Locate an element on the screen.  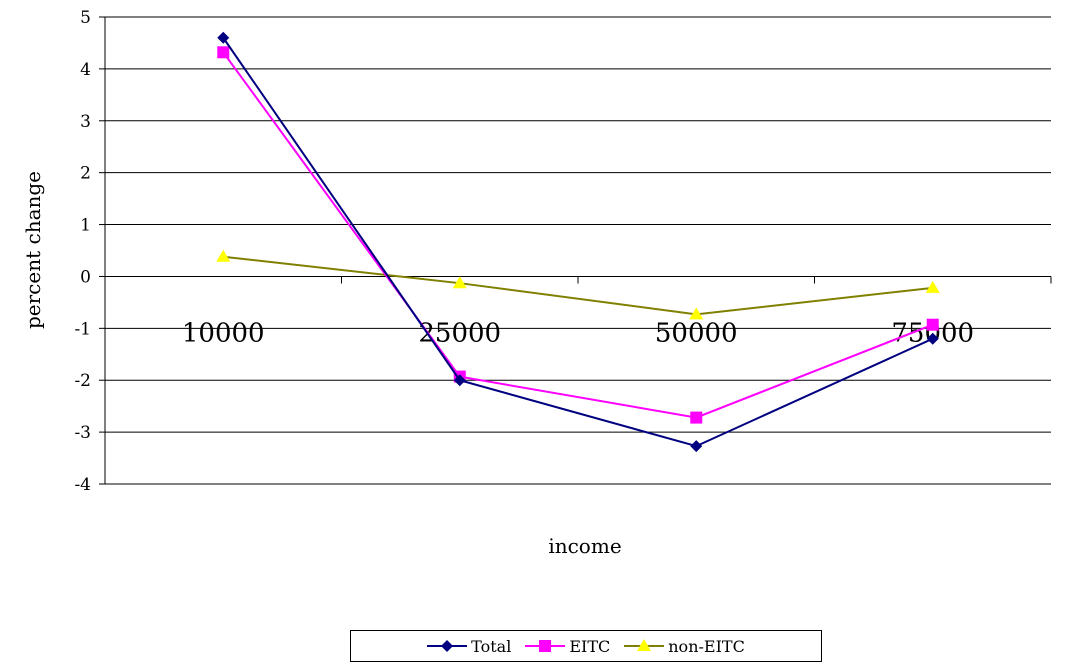
x-tick-label: 10000 is located at coordinates (223, 333).